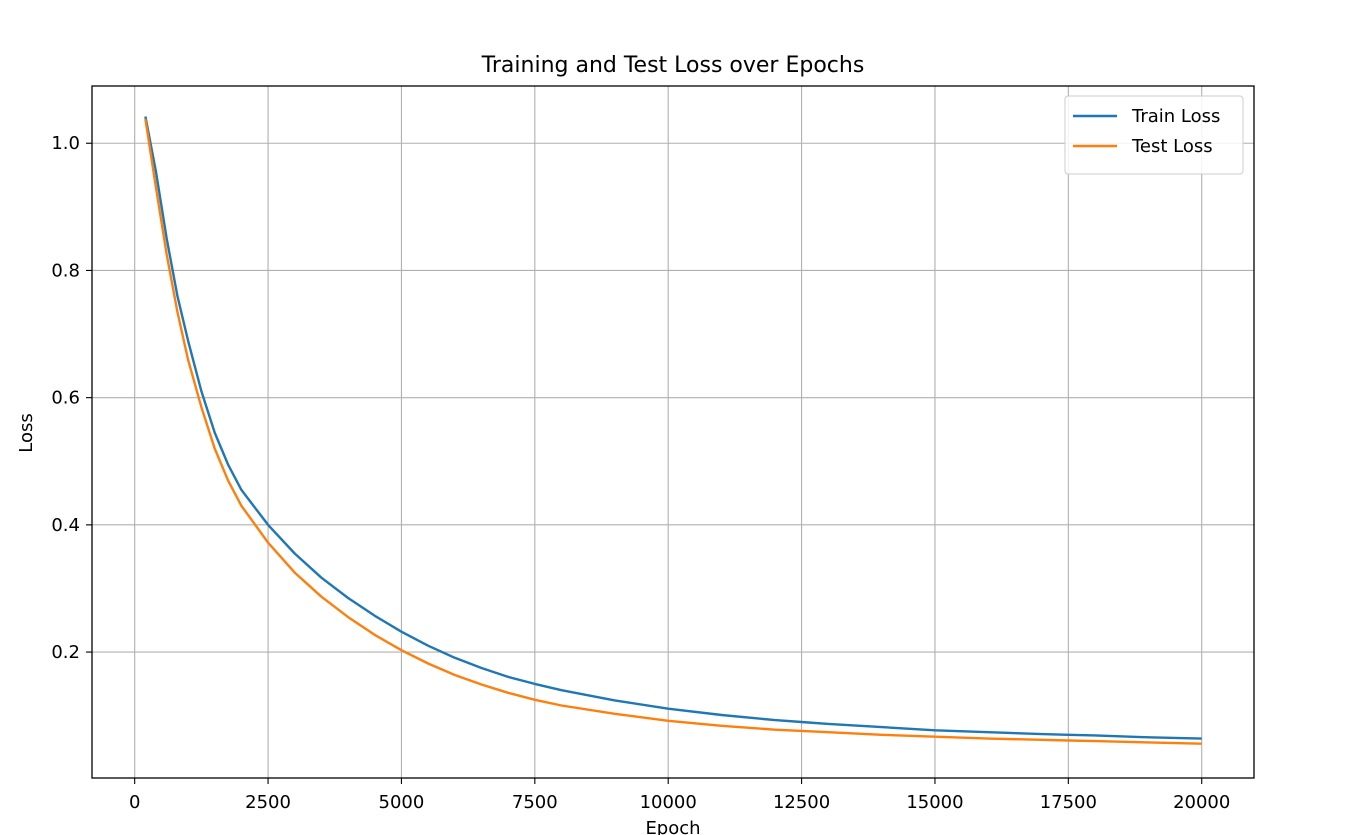 This screenshot has width=1358, height=835. I want to click on y-tick-label: 0.8, so click(65, 270).